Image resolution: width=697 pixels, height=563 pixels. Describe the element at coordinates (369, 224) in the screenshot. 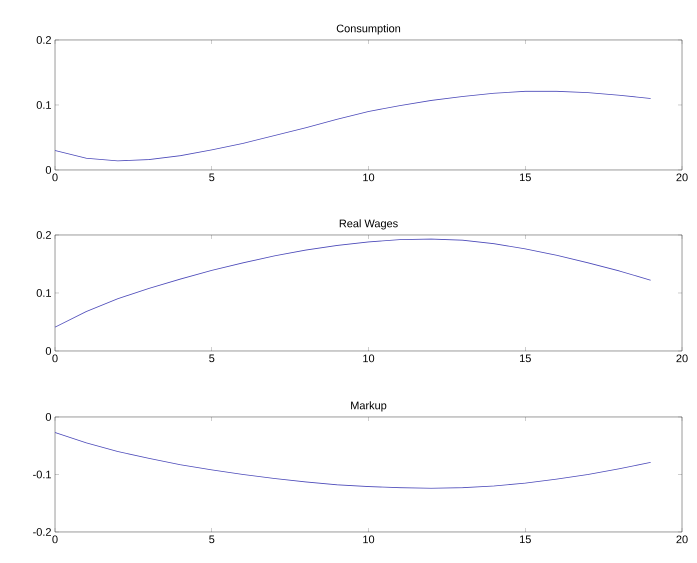

I see `chart-title: Real Wages` at that location.